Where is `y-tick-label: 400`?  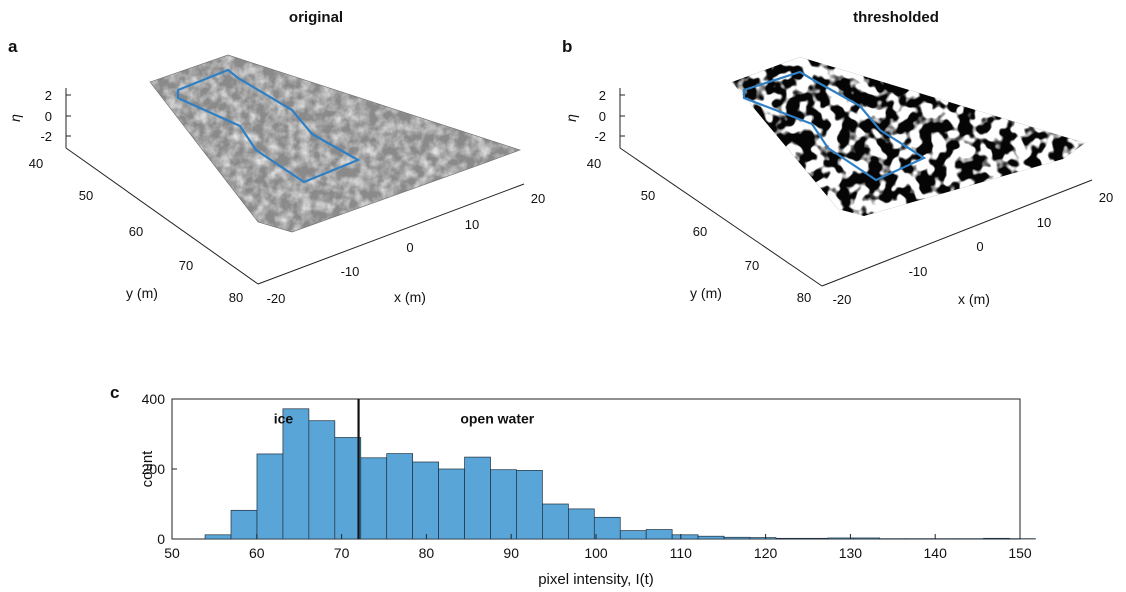
y-tick-label: 400 is located at coordinates (154, 399).